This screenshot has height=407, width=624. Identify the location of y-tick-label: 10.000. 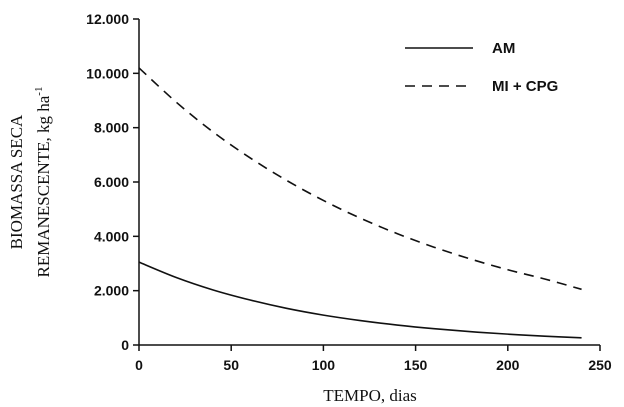
(107, 73).